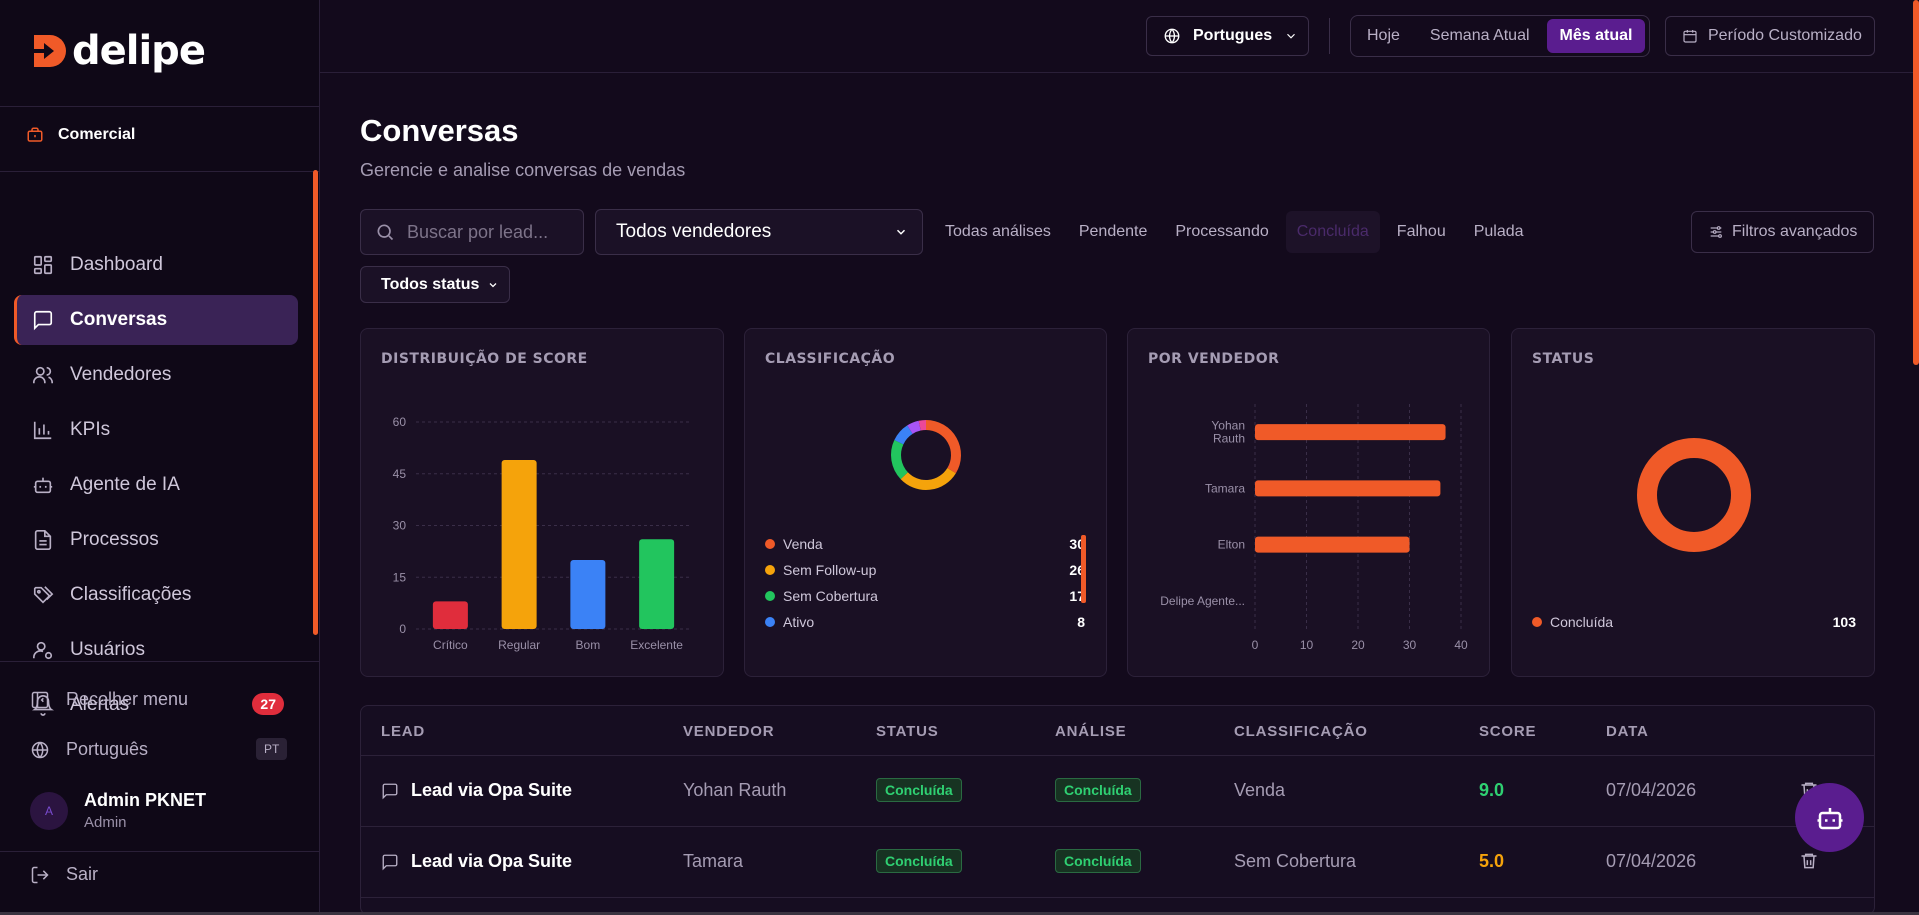 The image size is (1919, 915). I want to click on advanced-filters-button: Filtros avançados, so click(1782, 232).